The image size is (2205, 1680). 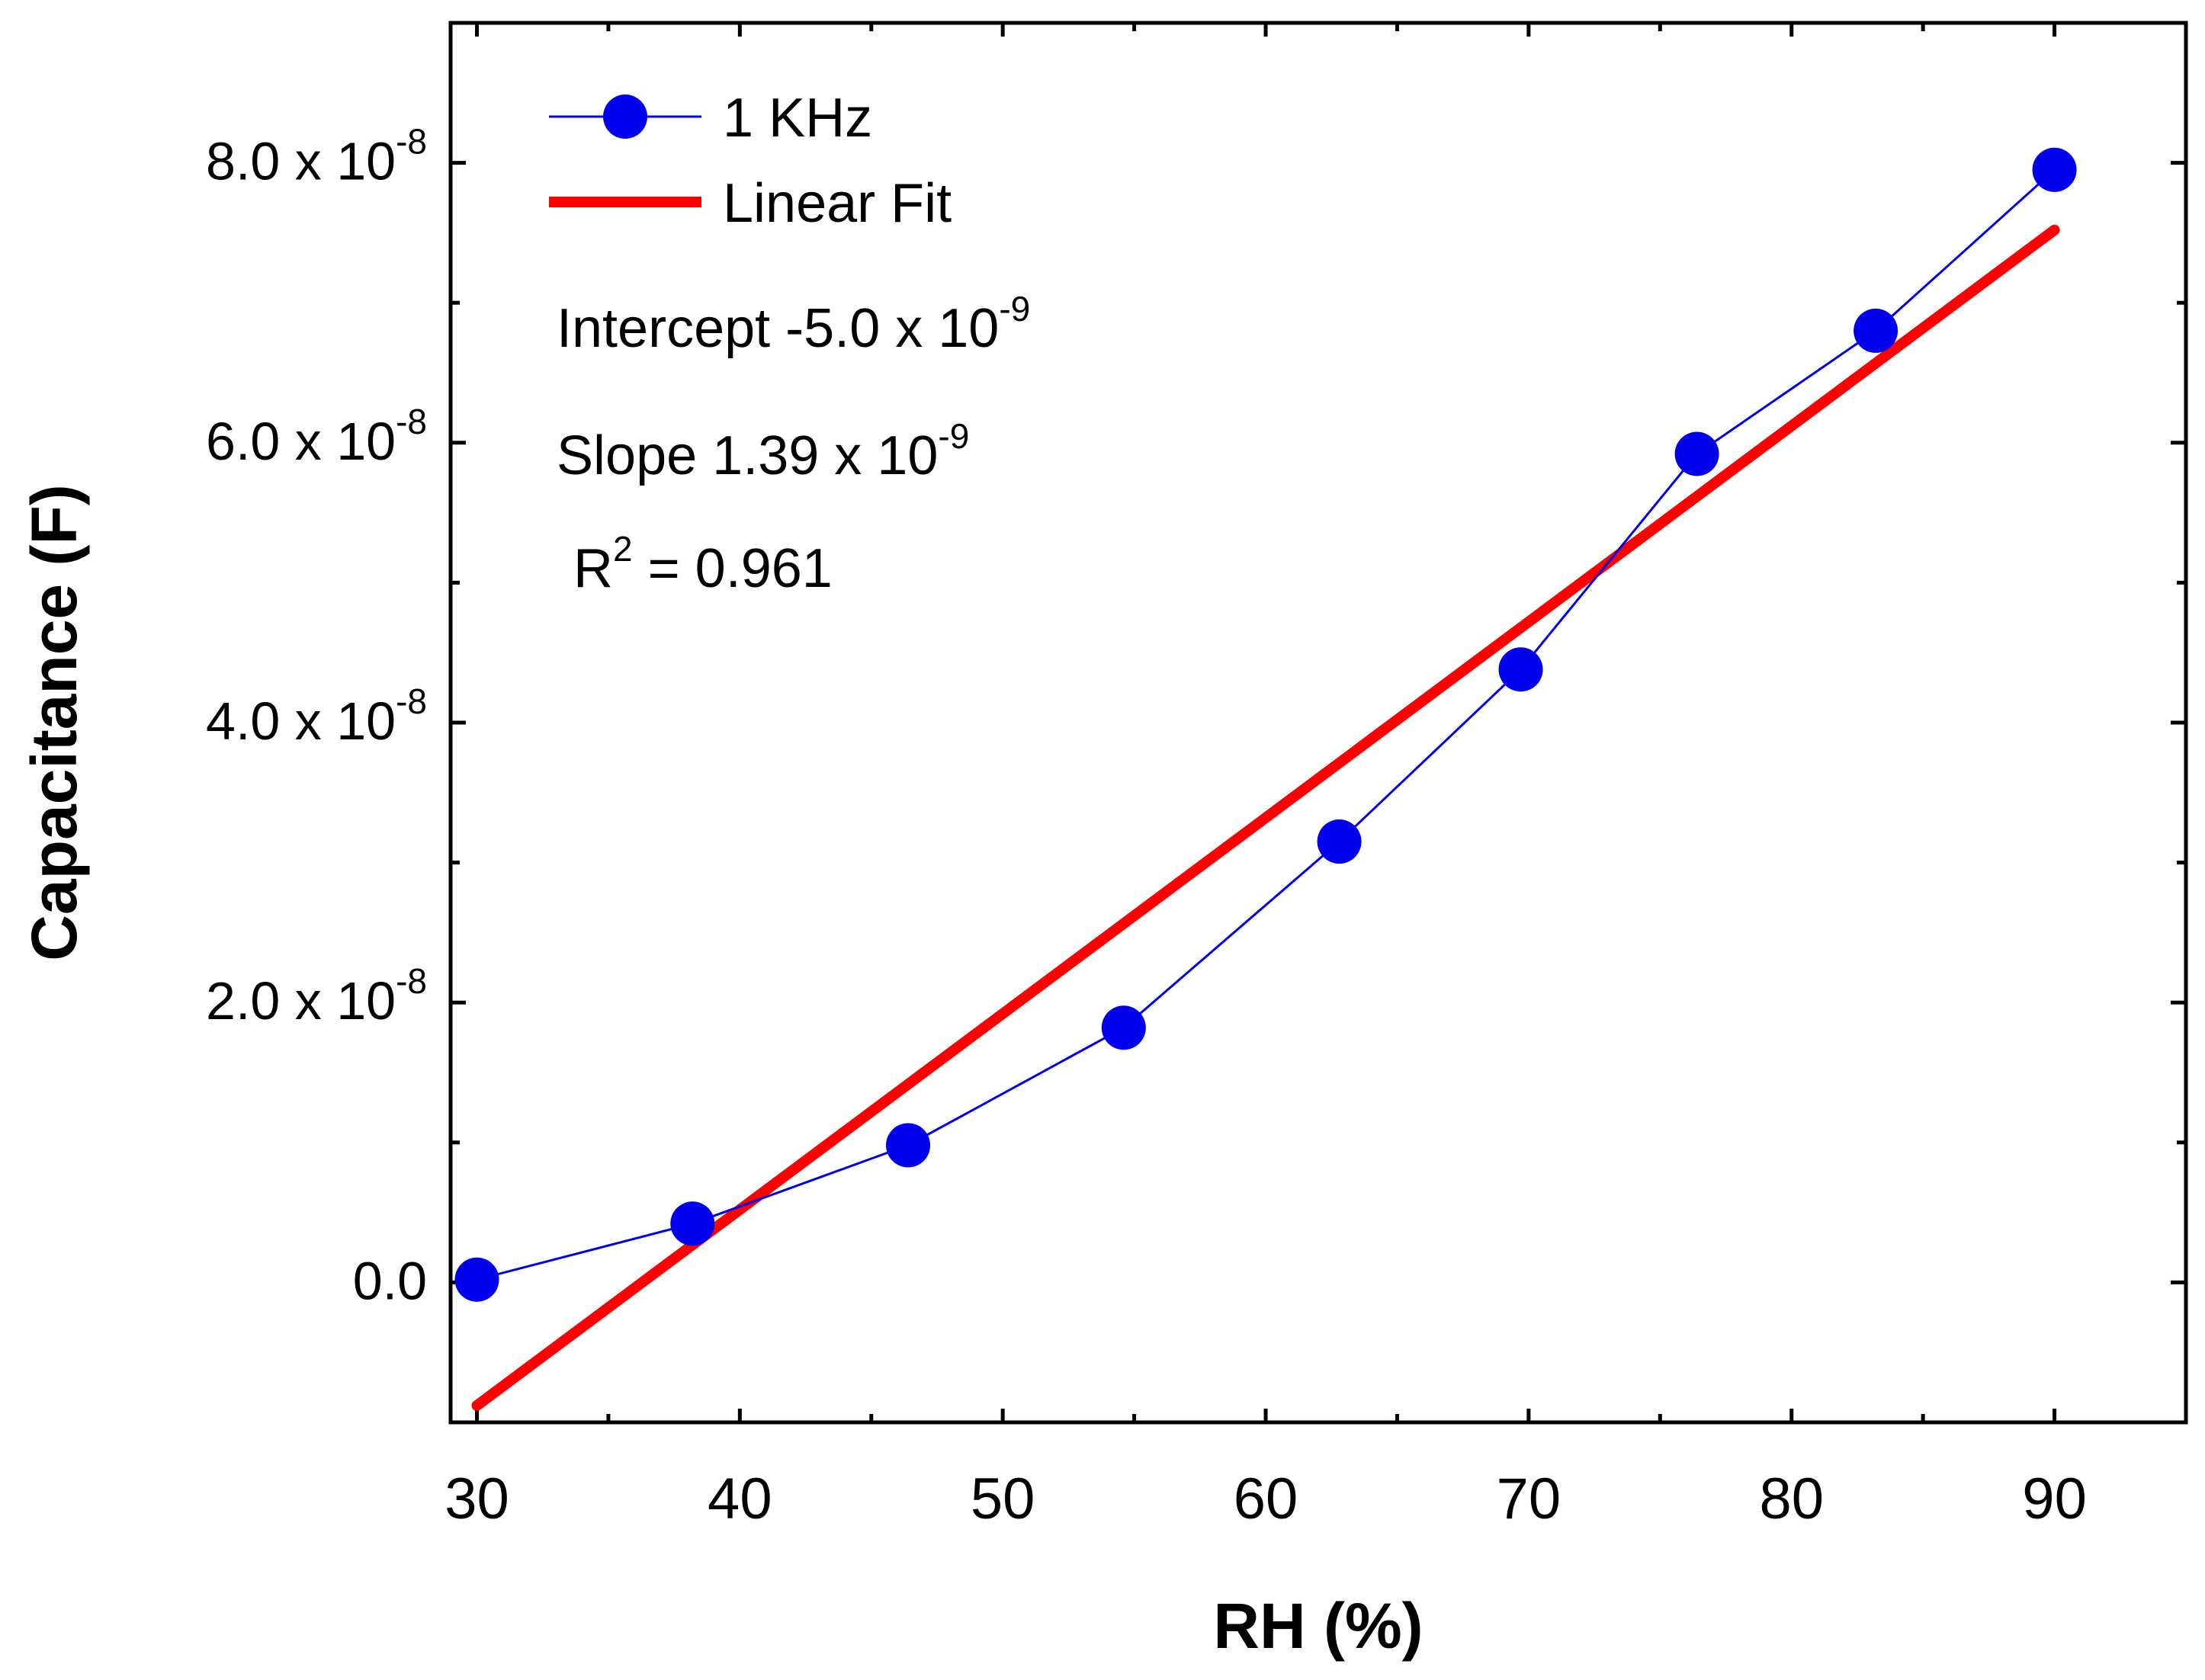 I want to click on x-tick-label: 40, so click(x=740, y=1499).